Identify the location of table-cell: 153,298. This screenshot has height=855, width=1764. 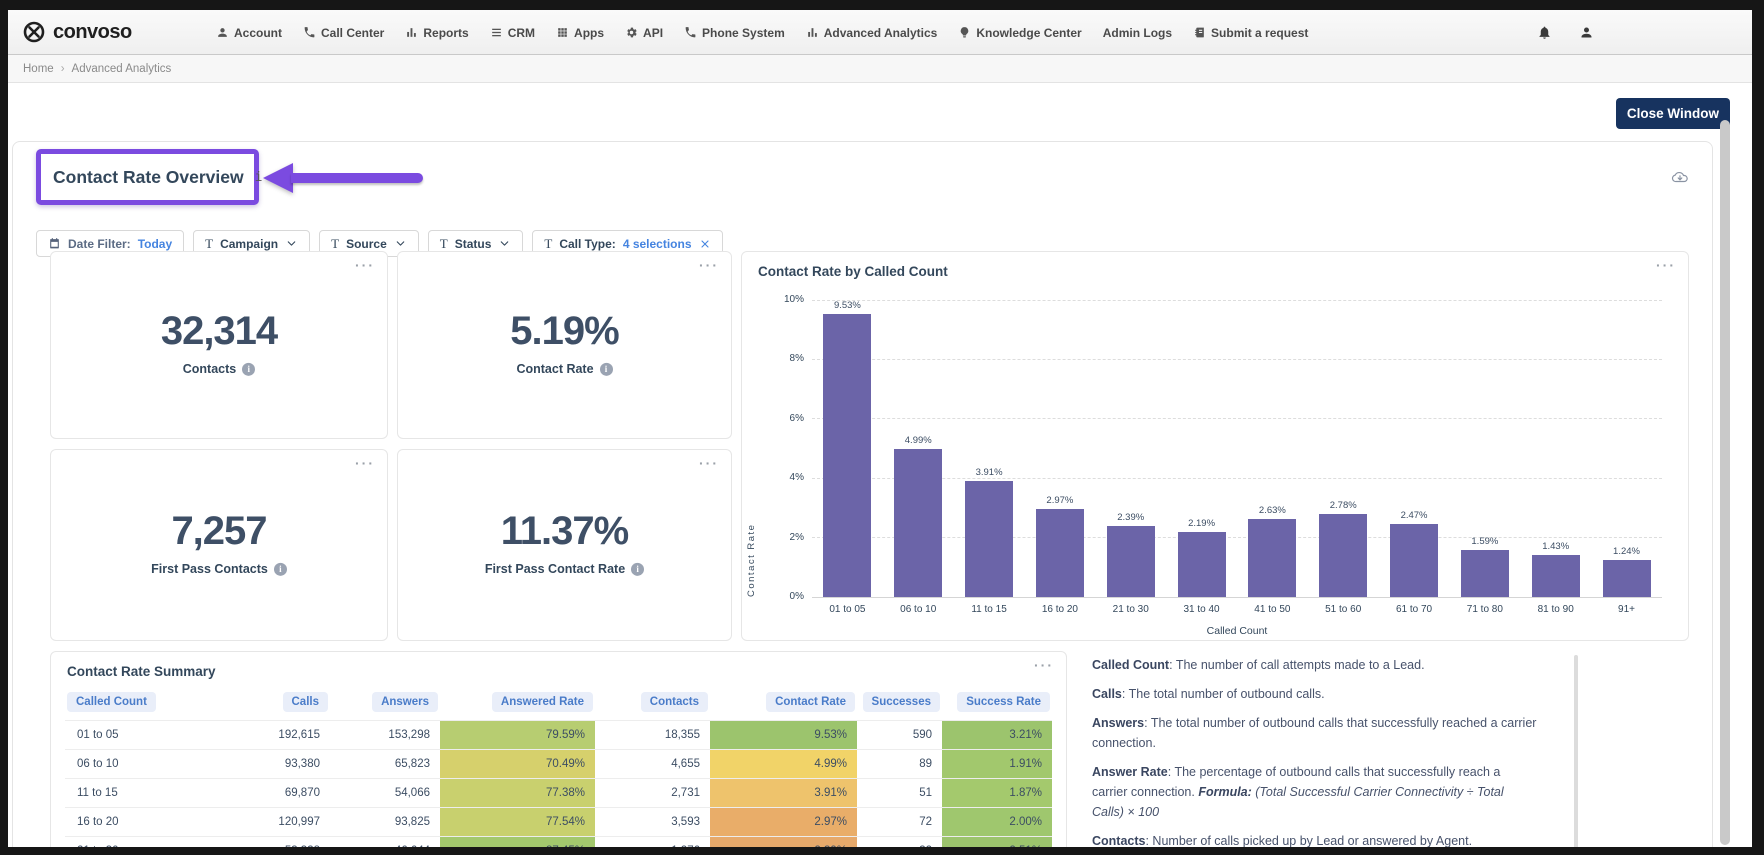
(385, 735).